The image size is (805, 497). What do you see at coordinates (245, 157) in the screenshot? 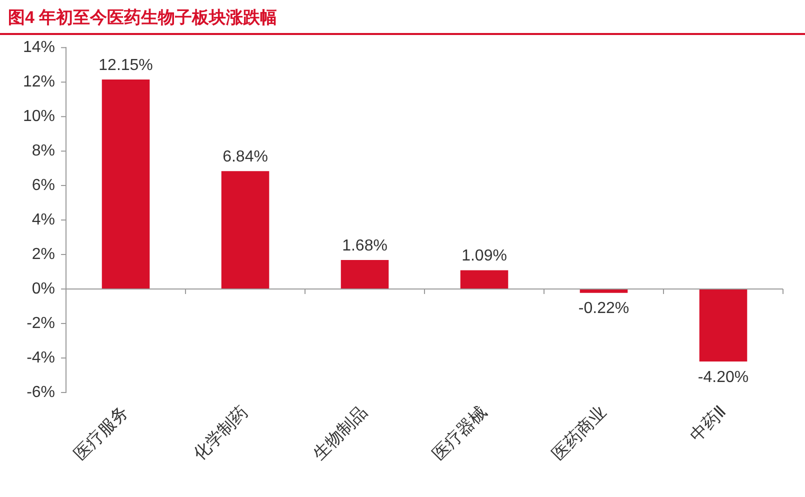
I see `data-label: 6.84%` at bounding box center [245, 157].